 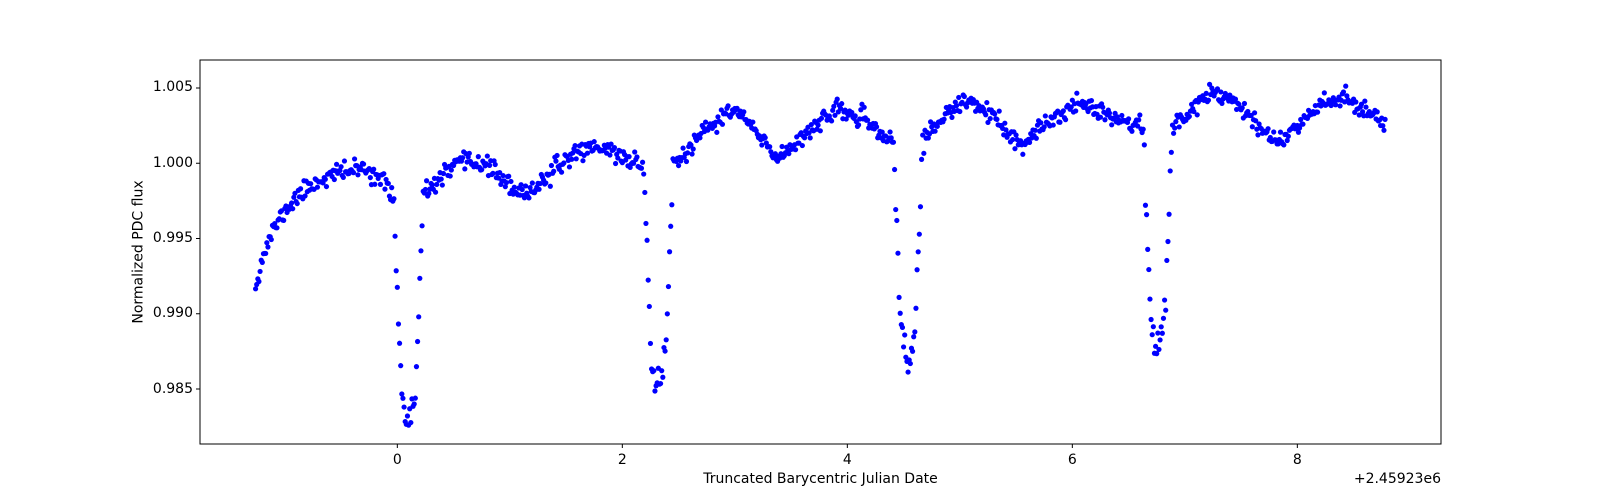 I want to click on y-tick-label: 0.985, so click(x=172, y=389).